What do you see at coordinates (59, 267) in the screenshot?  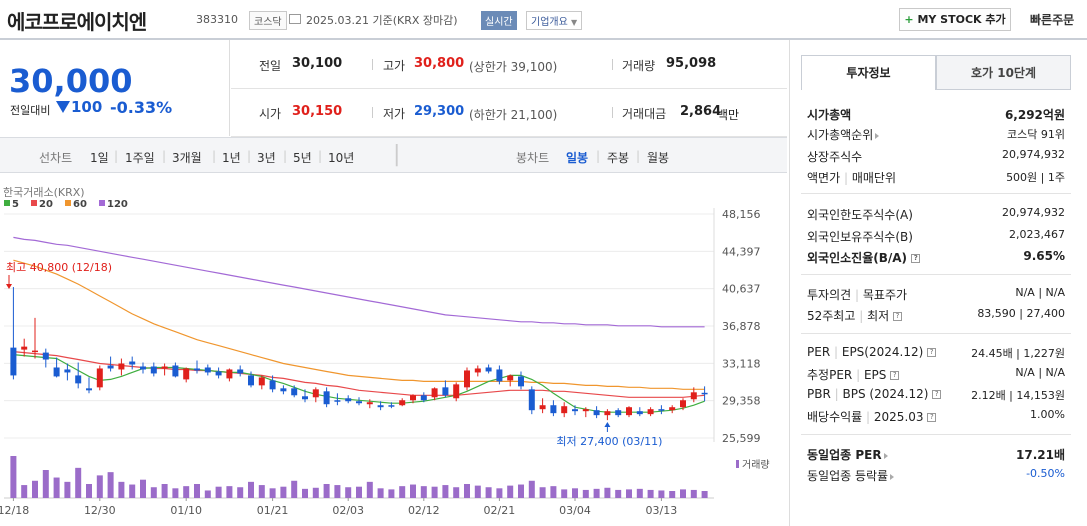 I see `high-annotation: 최고 40,800 (12/18)` at bounding box center [59, 267].